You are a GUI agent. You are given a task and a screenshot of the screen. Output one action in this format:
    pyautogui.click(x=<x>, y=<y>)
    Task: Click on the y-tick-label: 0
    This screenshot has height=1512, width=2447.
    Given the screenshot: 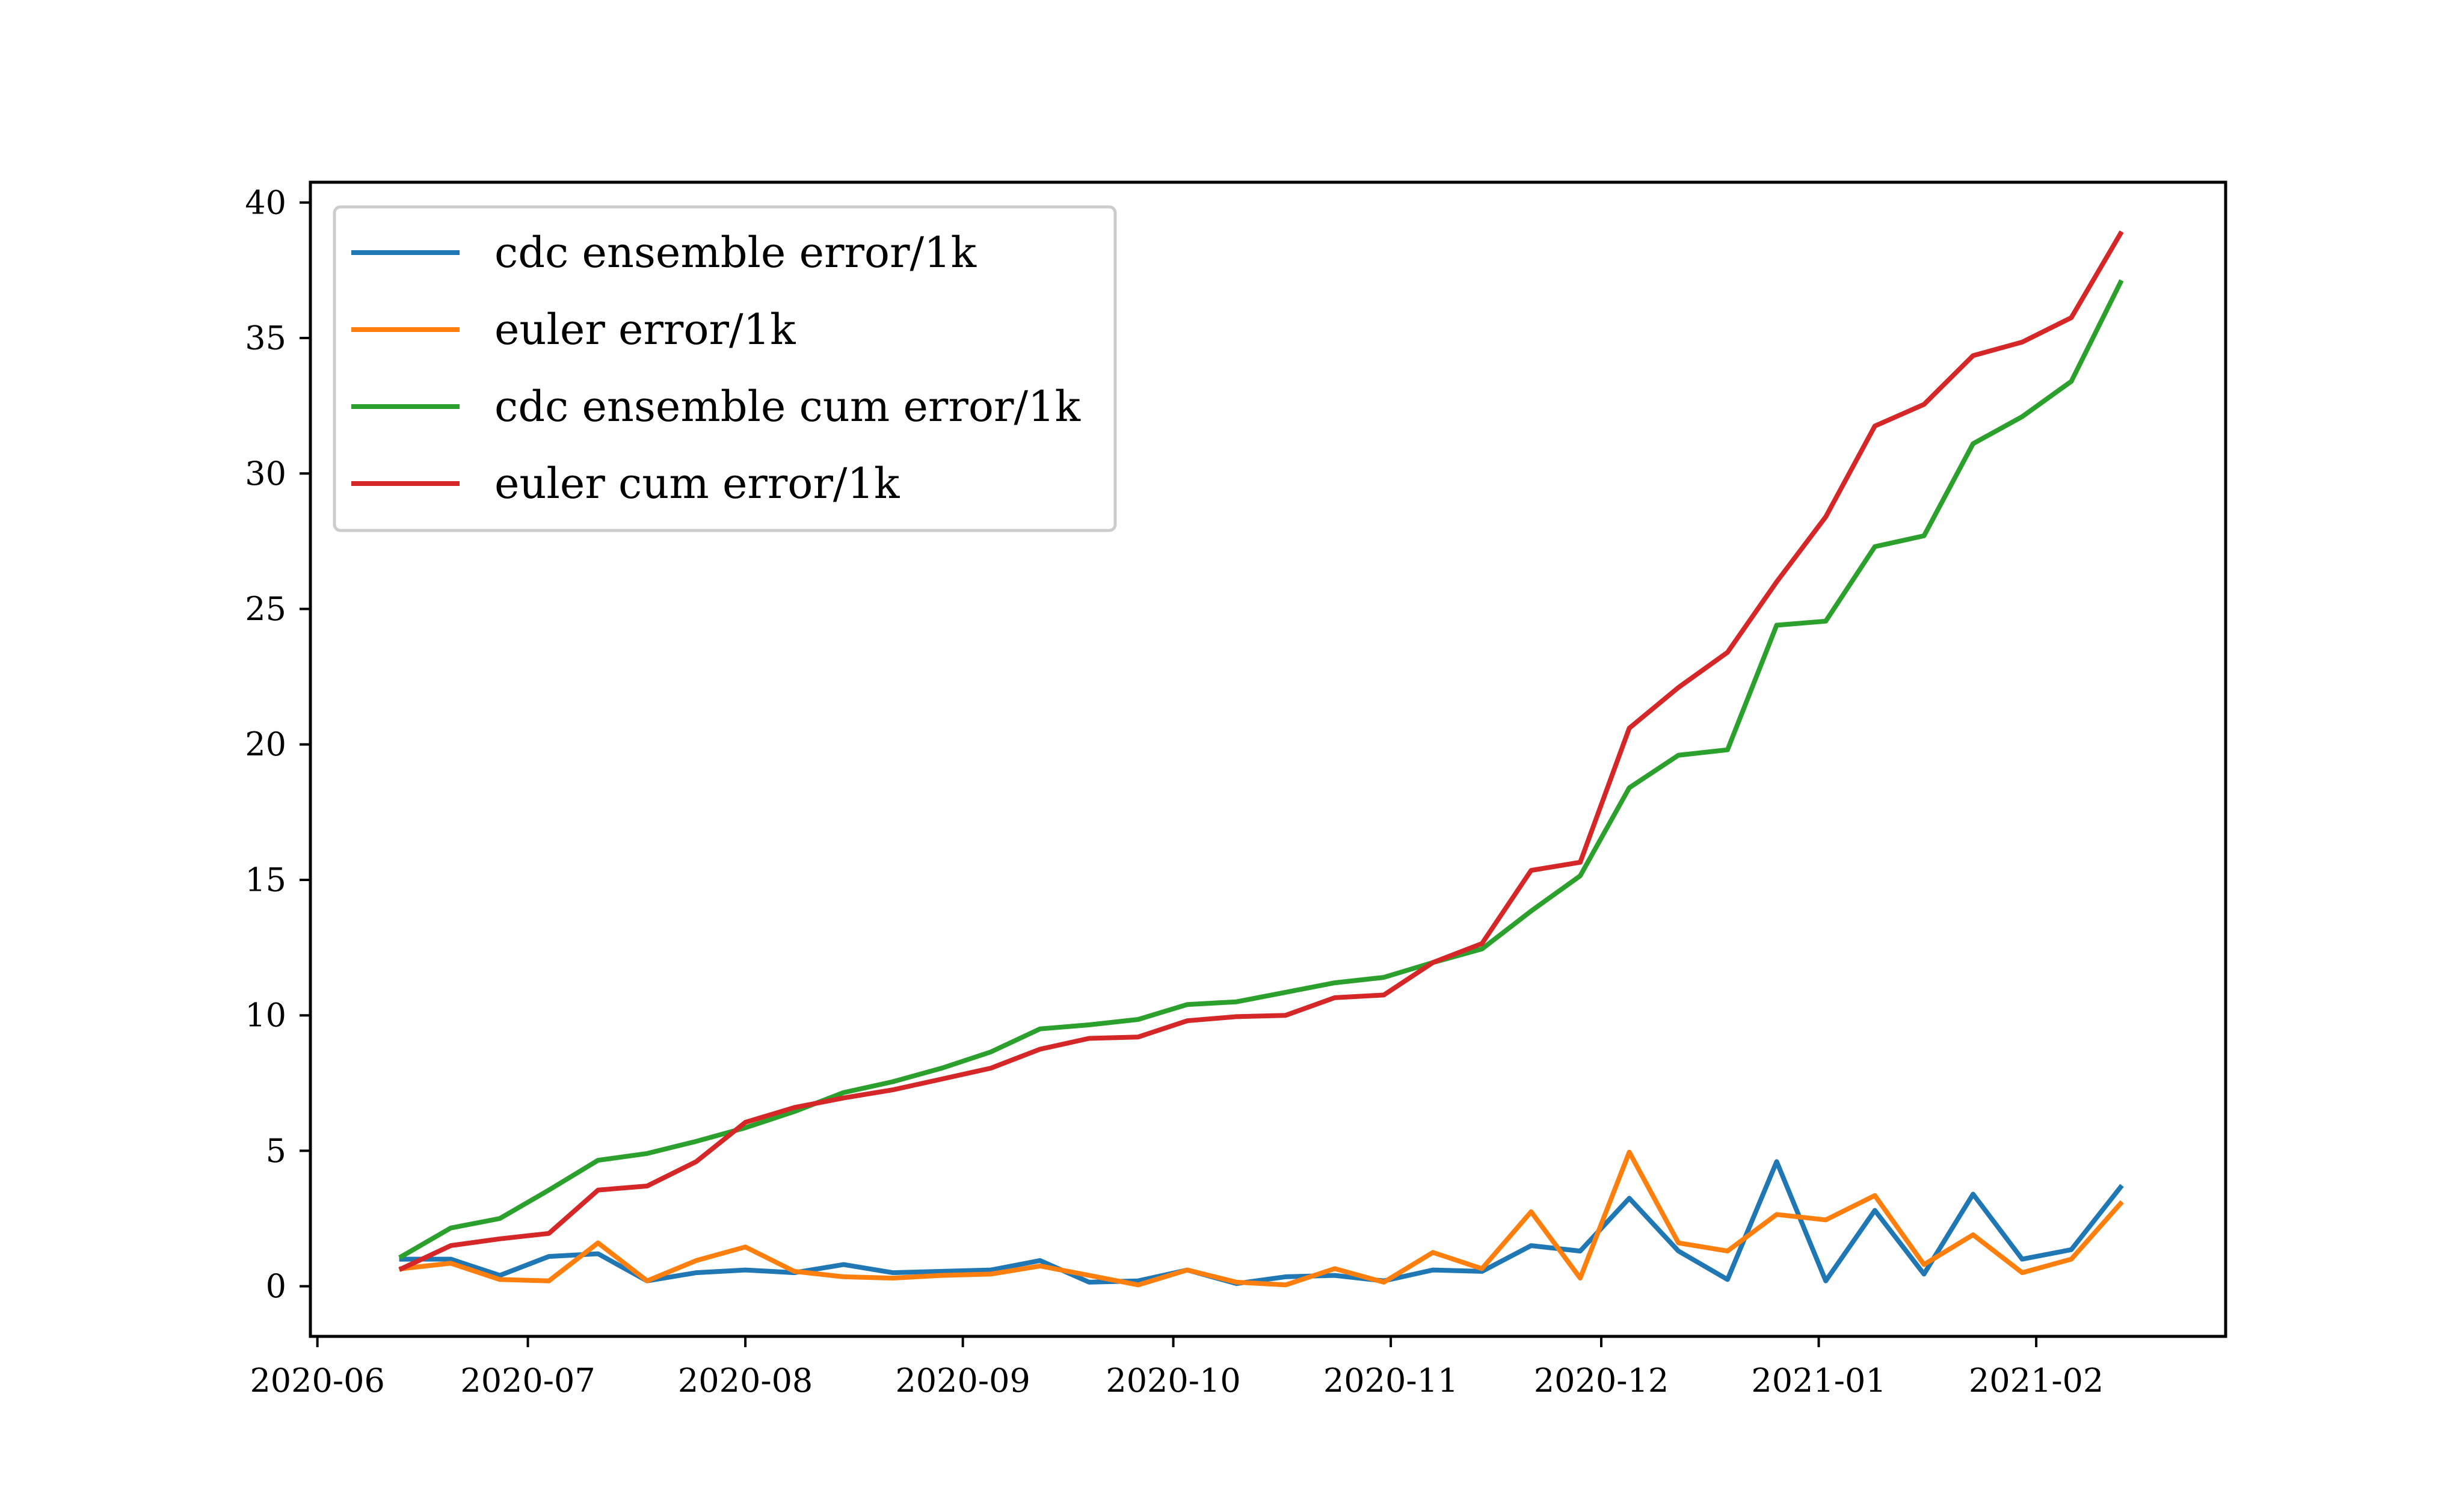 What is the action you would take?
    pyautogui.click(x=276, y=1286)
    